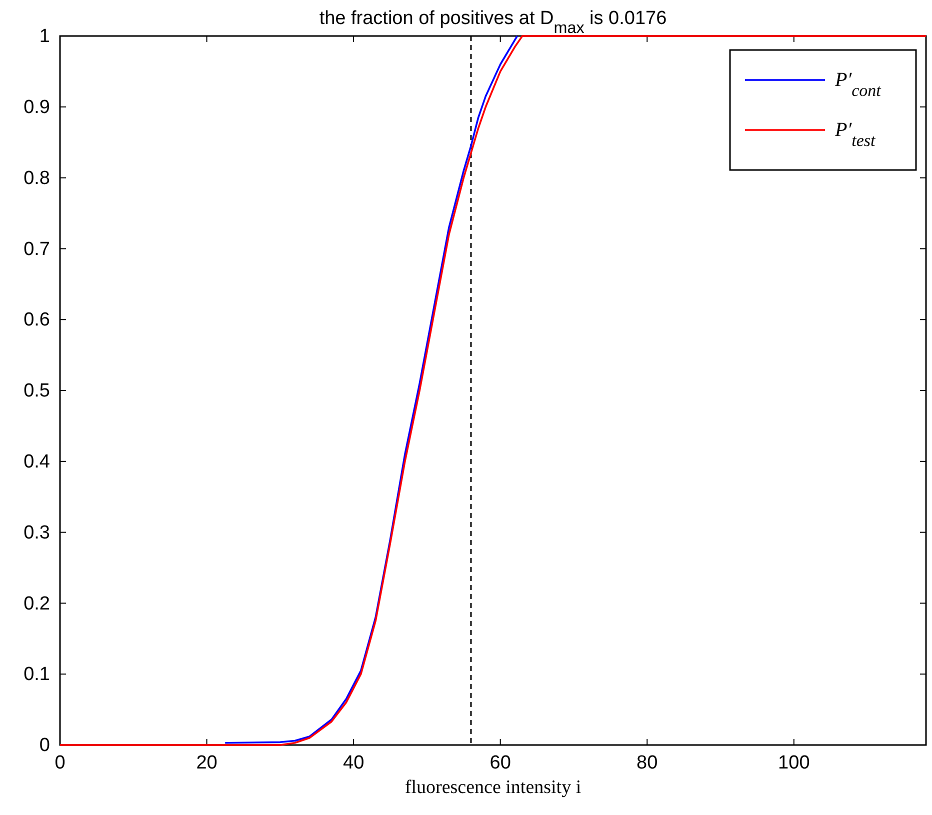 The height and width of the screenshot is (815, 932). Describe the element at coordinates (37, 603) in the screenshot. I see `y-tick-label: 0.2` at that location.